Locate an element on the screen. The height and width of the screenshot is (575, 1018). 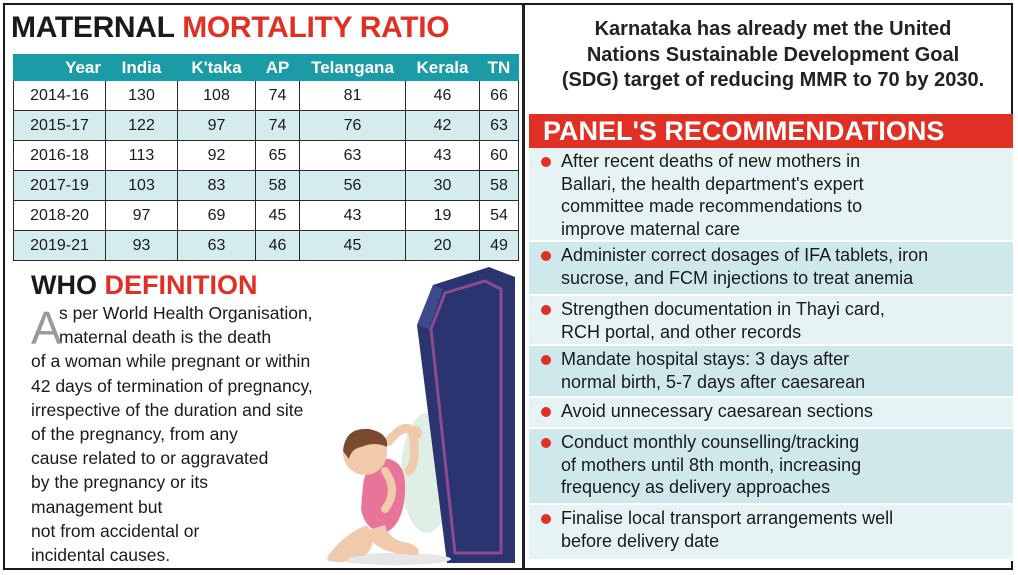
column-divider is located at coordinates (523, 286).